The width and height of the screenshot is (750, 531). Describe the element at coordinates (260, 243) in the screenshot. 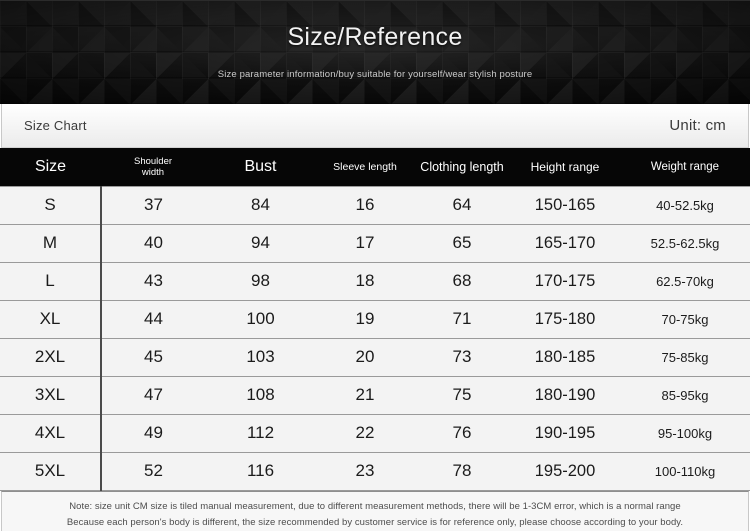

I see `cell-bust: 94` at that location.